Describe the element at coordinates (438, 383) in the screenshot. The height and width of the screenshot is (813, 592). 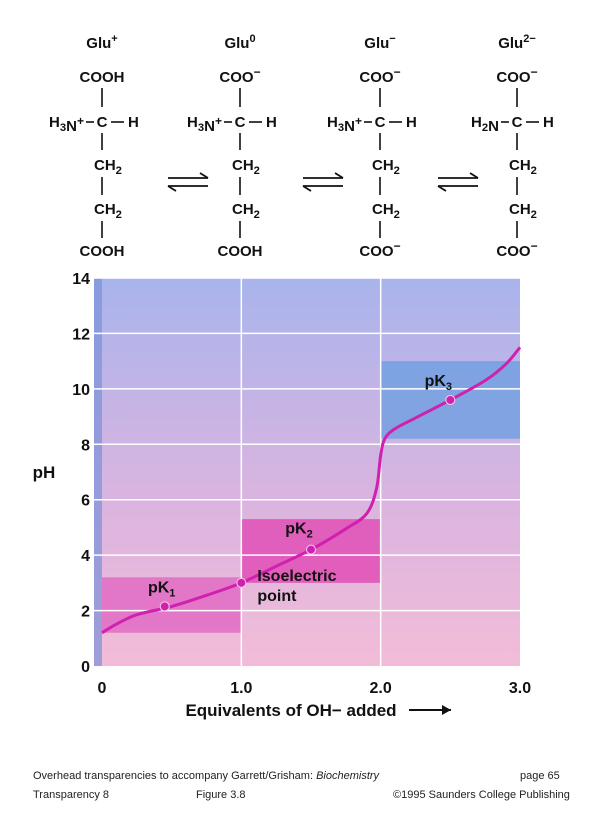
I see `point-label: pK3` at that location.